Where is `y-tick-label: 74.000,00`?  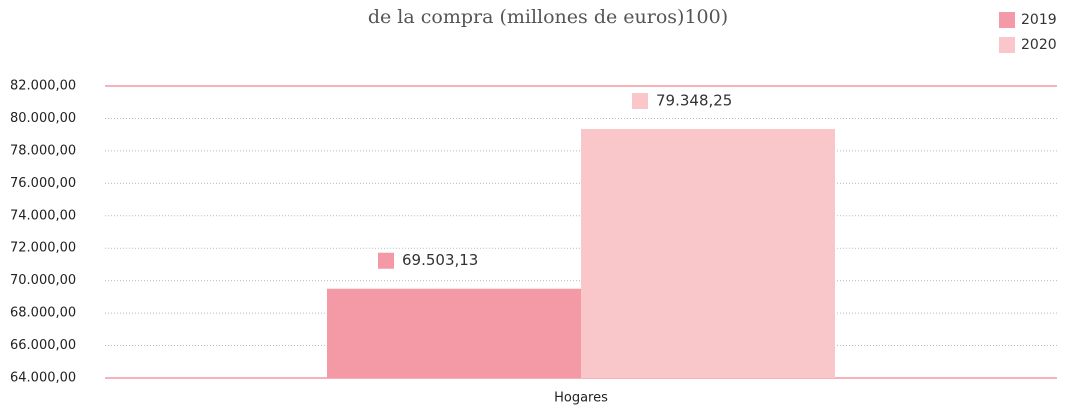
y-tick-label: 74.000,00 is located at coordinates (43, 215).